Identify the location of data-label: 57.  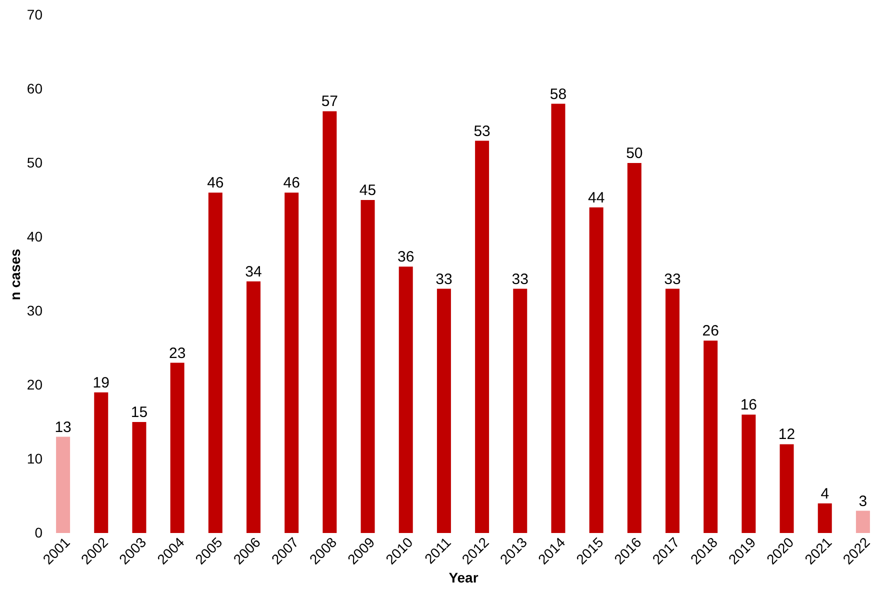
(329, 101).